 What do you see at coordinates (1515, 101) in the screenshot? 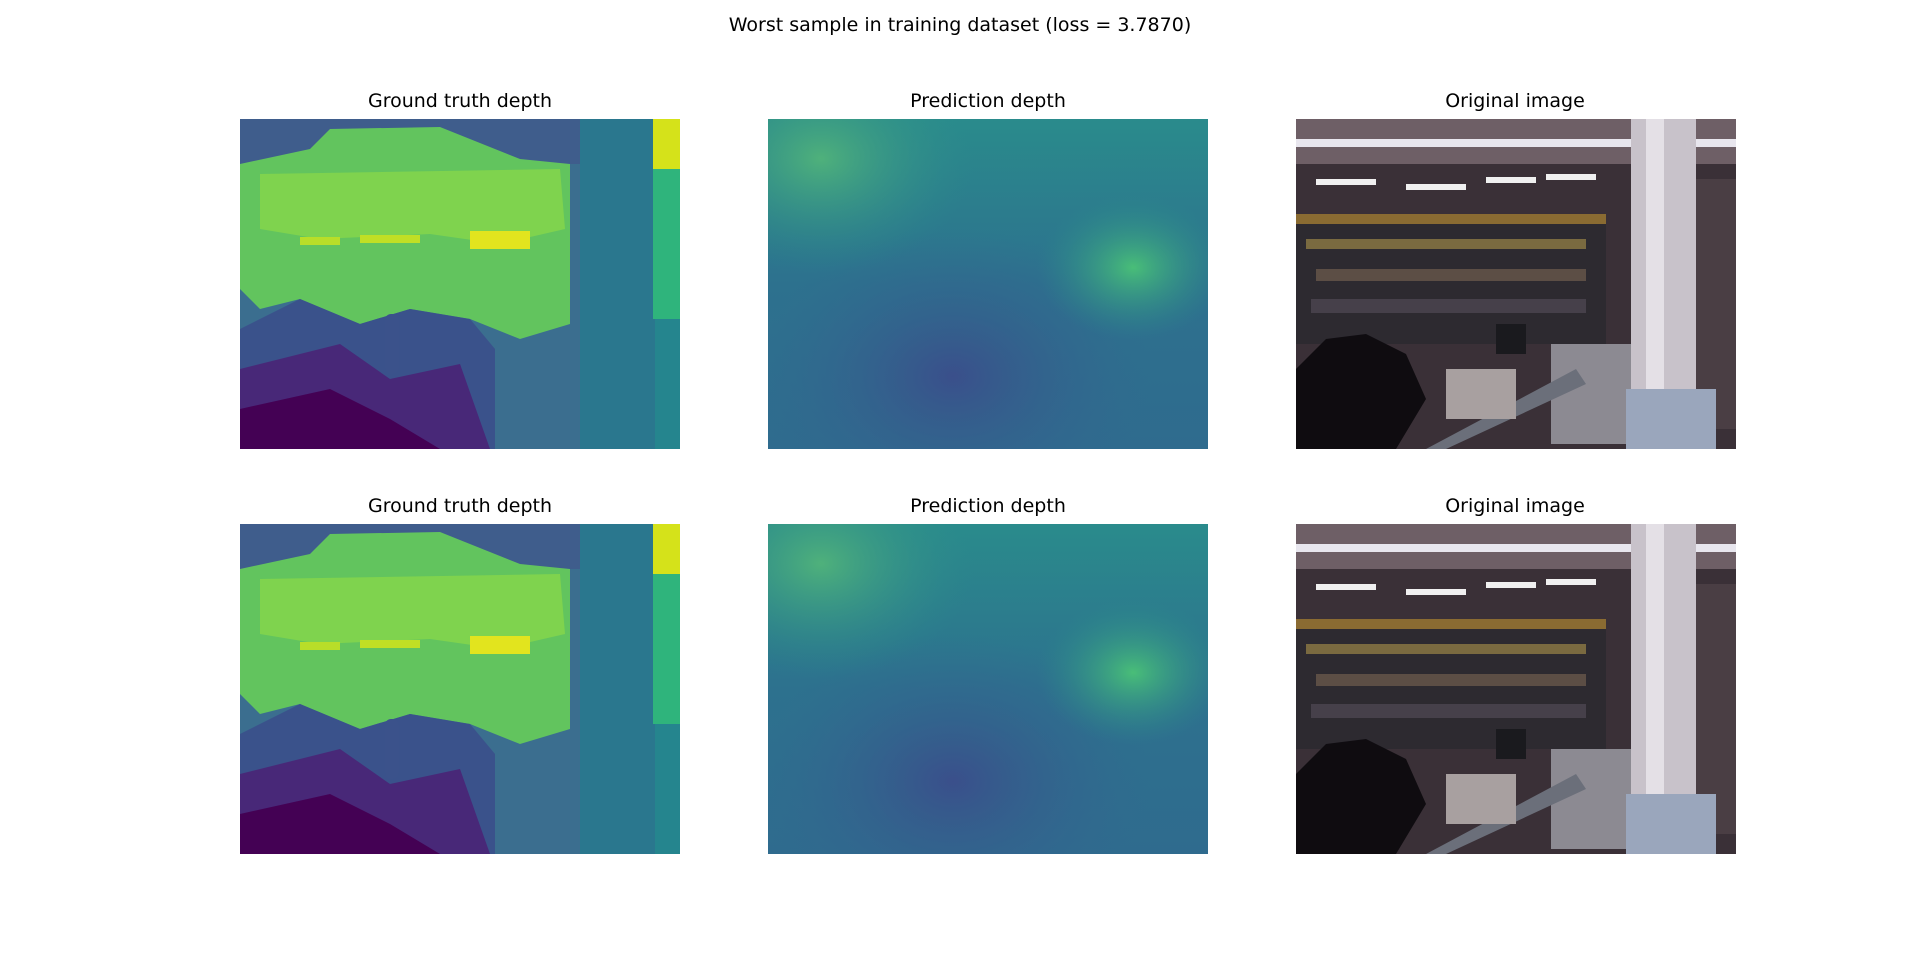
I see `row-1-orig-title: Original image` at bounding box center [1515, 101].